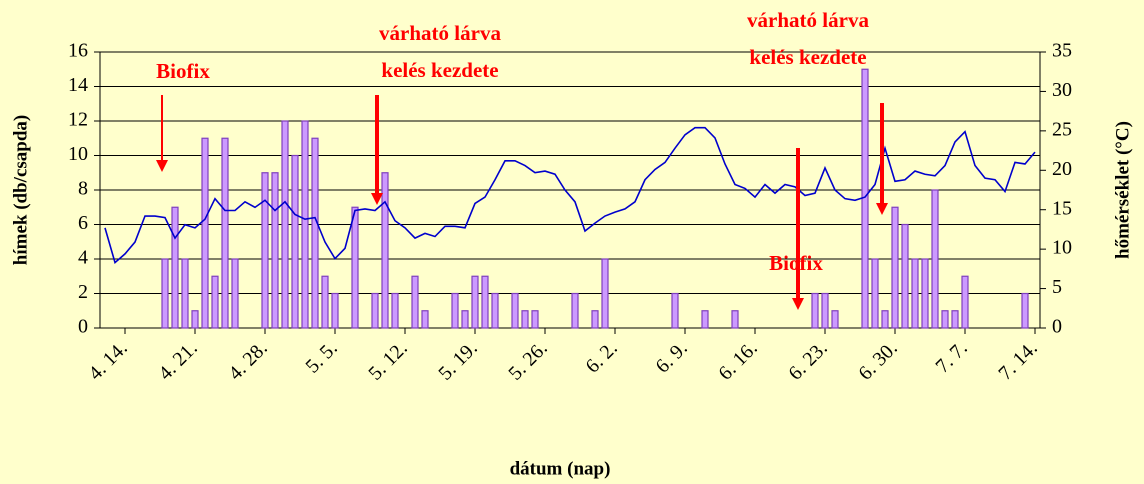 The width and height of the screenshot is (1144, 484). Describe the element at coordinates (83, 327) in the screenshot. I see `y-tick-label: 0` at that location.